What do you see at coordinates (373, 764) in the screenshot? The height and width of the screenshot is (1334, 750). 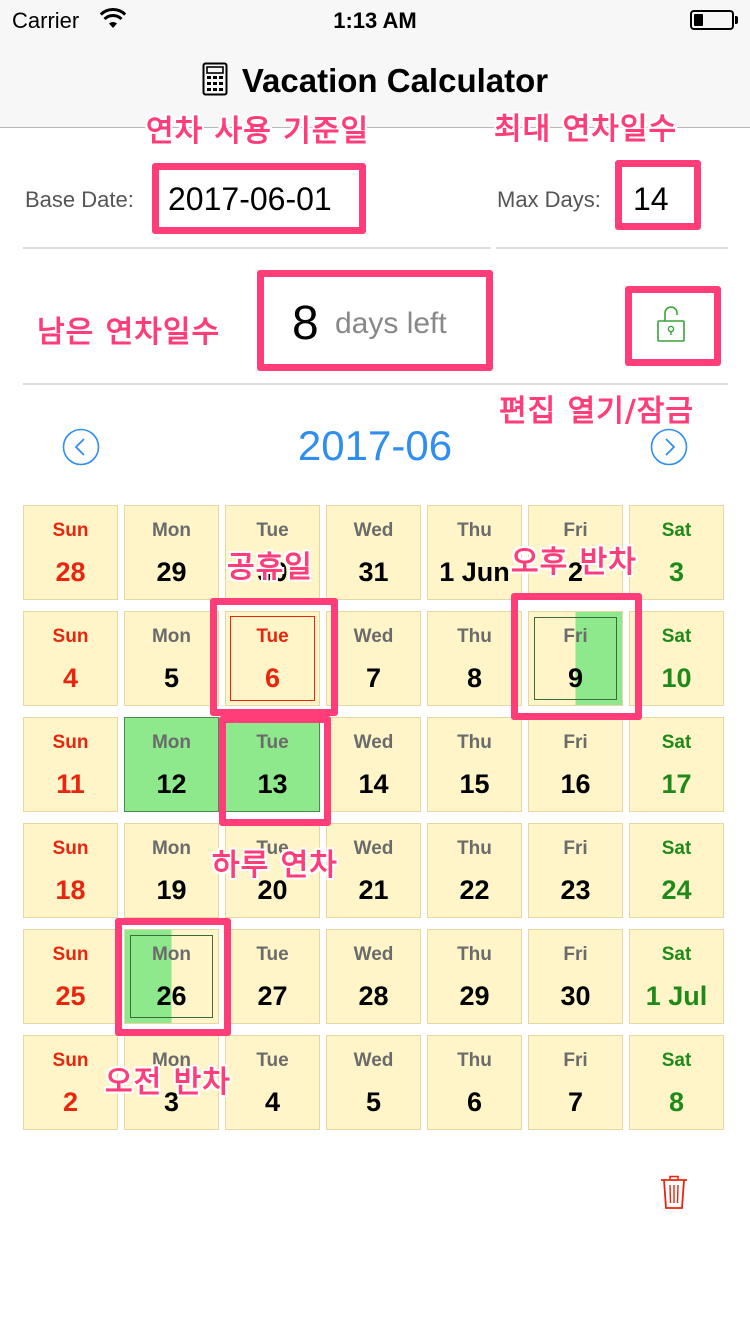 I see `calendar-day-cell: Wed 14` at bounding box center [373, 764].